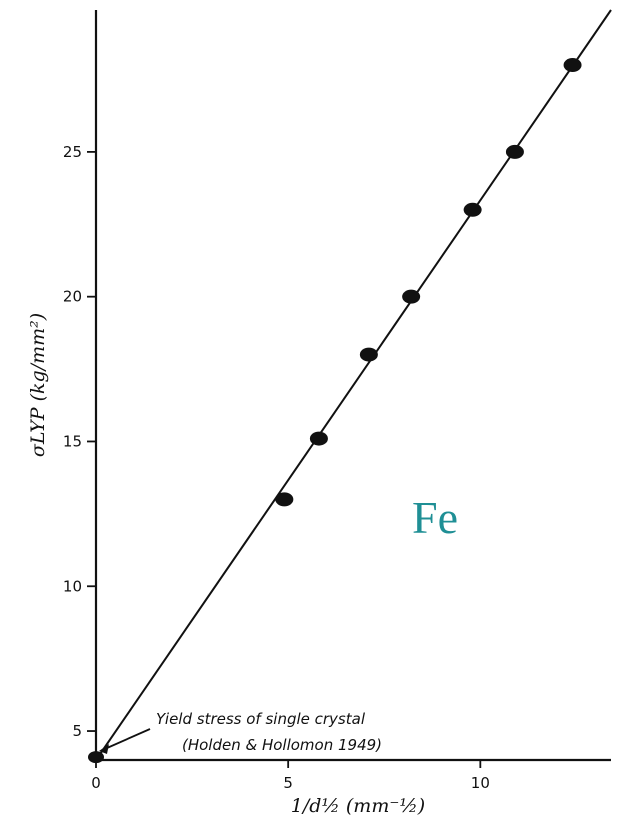  I want to click on annotation-leader-line, so click(128, 738).